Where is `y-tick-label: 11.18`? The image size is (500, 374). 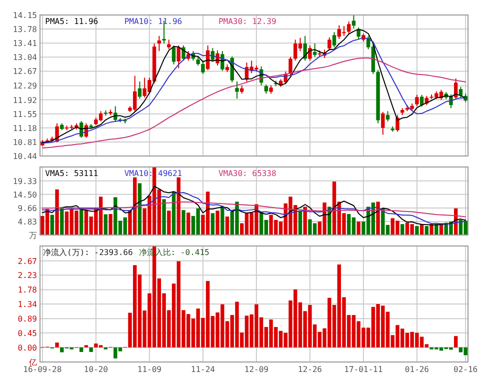
y-tick-label: 11.18 is located at coordinates (25, 128).